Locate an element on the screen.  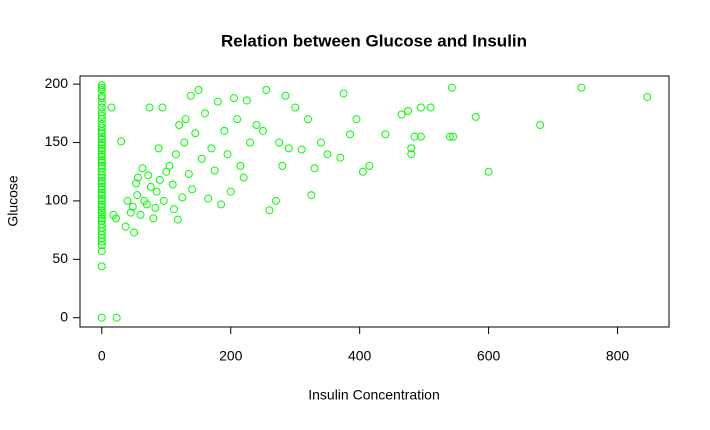
chart-title: Relation between Glucose and Insulin is located at coordinates (374, 40).